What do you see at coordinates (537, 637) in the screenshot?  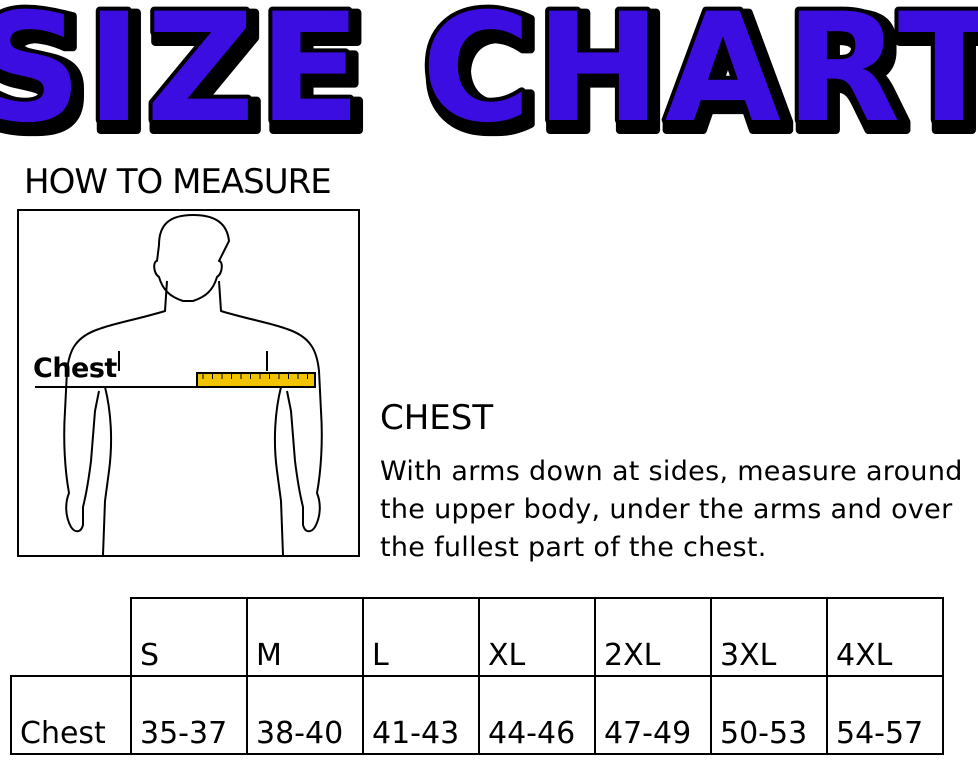 I see `size-header-cell: XL` at bounding box center [537, 637].